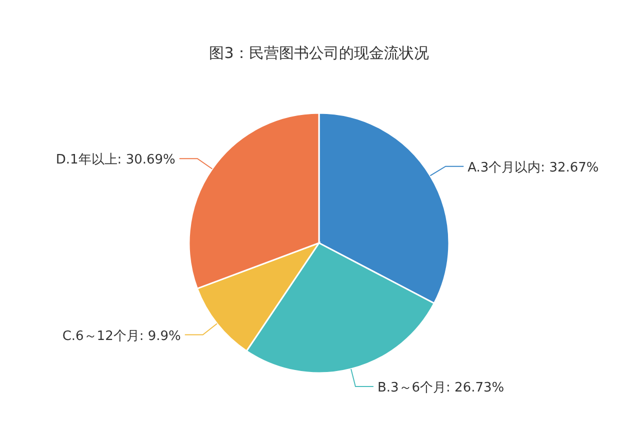 The width and height of the screenshot is (638, 426). Describe the element at coordinates (440, 388) in the screenshot. I see `slice-label: B.3～6个月: 26.73%` at that location.